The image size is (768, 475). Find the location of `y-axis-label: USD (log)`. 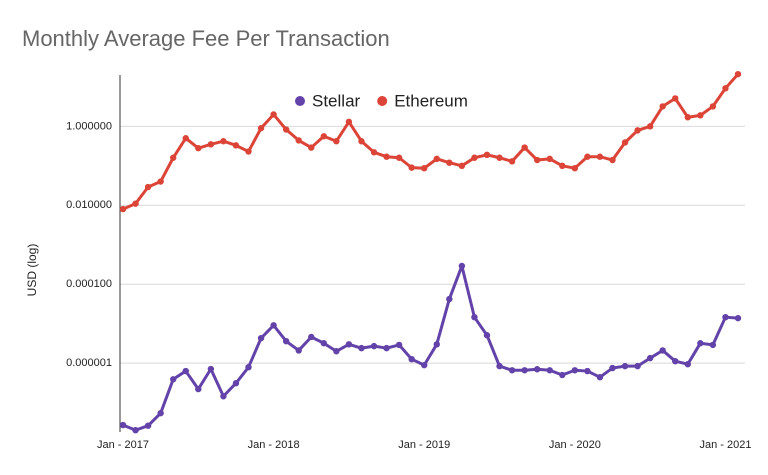

y-axis-label: USD (log) is located at coordinates (32, 270).